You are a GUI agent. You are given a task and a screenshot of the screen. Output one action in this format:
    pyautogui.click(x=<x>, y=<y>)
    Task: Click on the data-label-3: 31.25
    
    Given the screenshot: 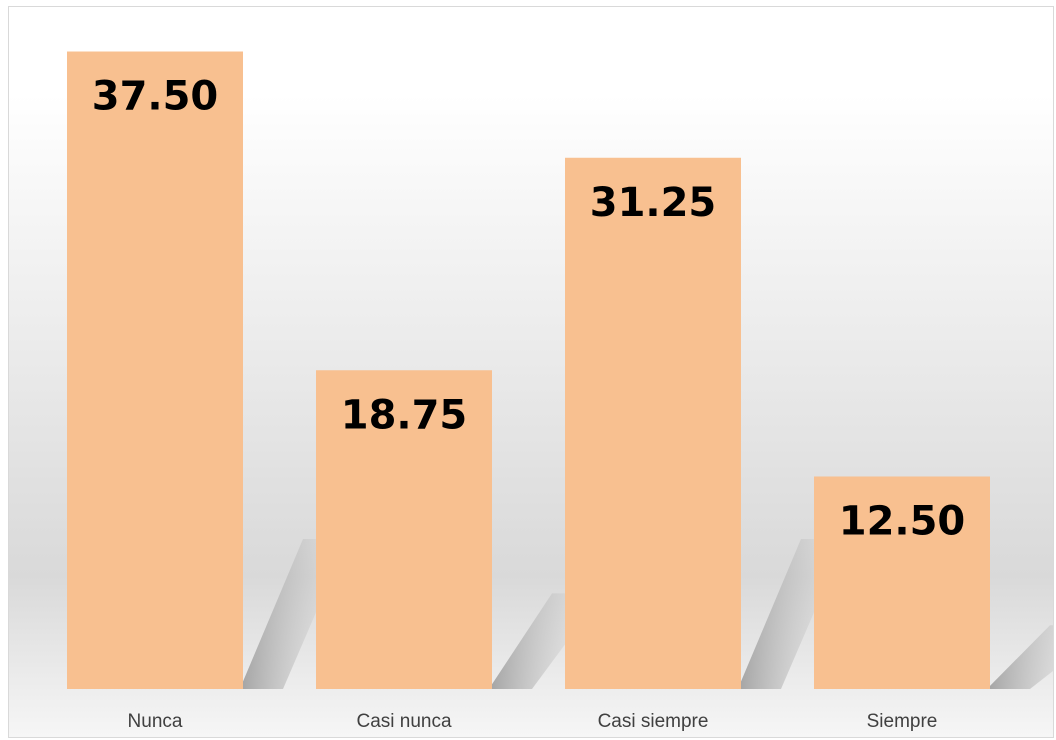 What is the action you would take?
    pyautogui.click(x=653, y=203)
    